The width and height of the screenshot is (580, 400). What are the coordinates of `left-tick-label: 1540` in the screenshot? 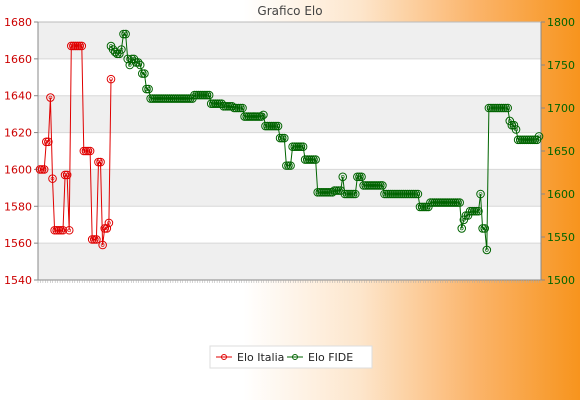 It's located at (18, 280).